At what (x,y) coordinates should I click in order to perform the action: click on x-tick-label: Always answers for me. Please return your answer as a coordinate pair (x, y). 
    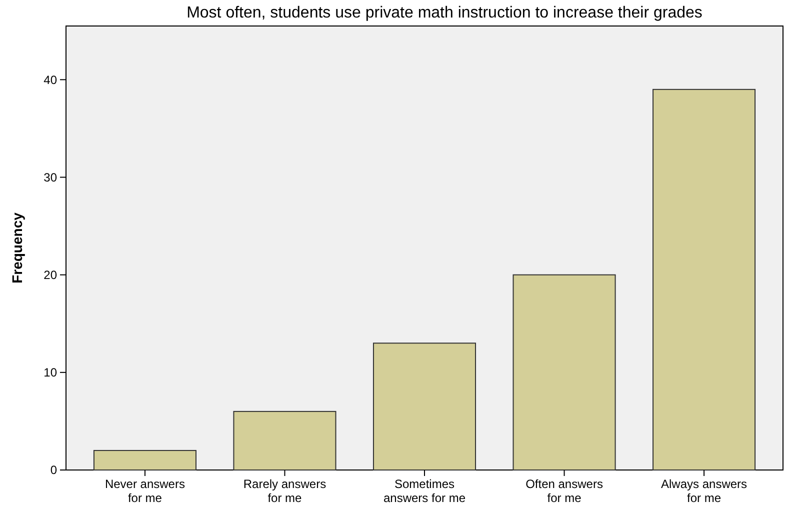
    Looking at the image, I should click on (704, 491).